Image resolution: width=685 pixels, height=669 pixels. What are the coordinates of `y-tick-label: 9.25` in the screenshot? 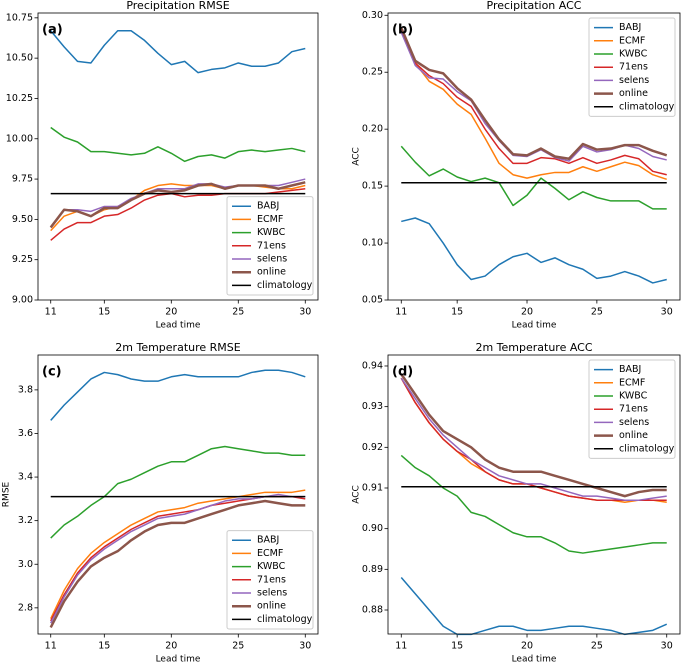 It's located at (22, 259).